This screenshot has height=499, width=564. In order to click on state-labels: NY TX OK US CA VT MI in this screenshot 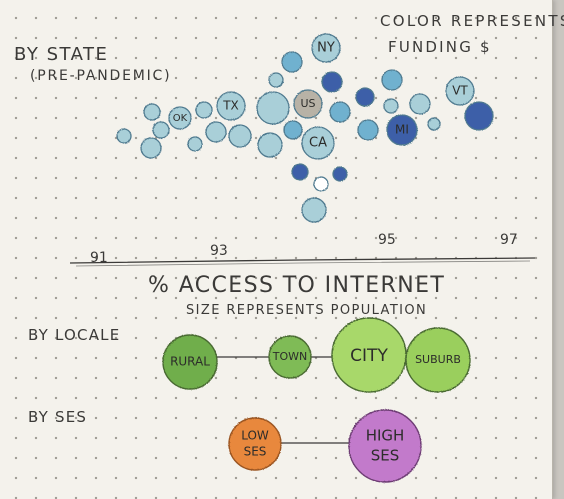, I will do `click(321, 96)`.